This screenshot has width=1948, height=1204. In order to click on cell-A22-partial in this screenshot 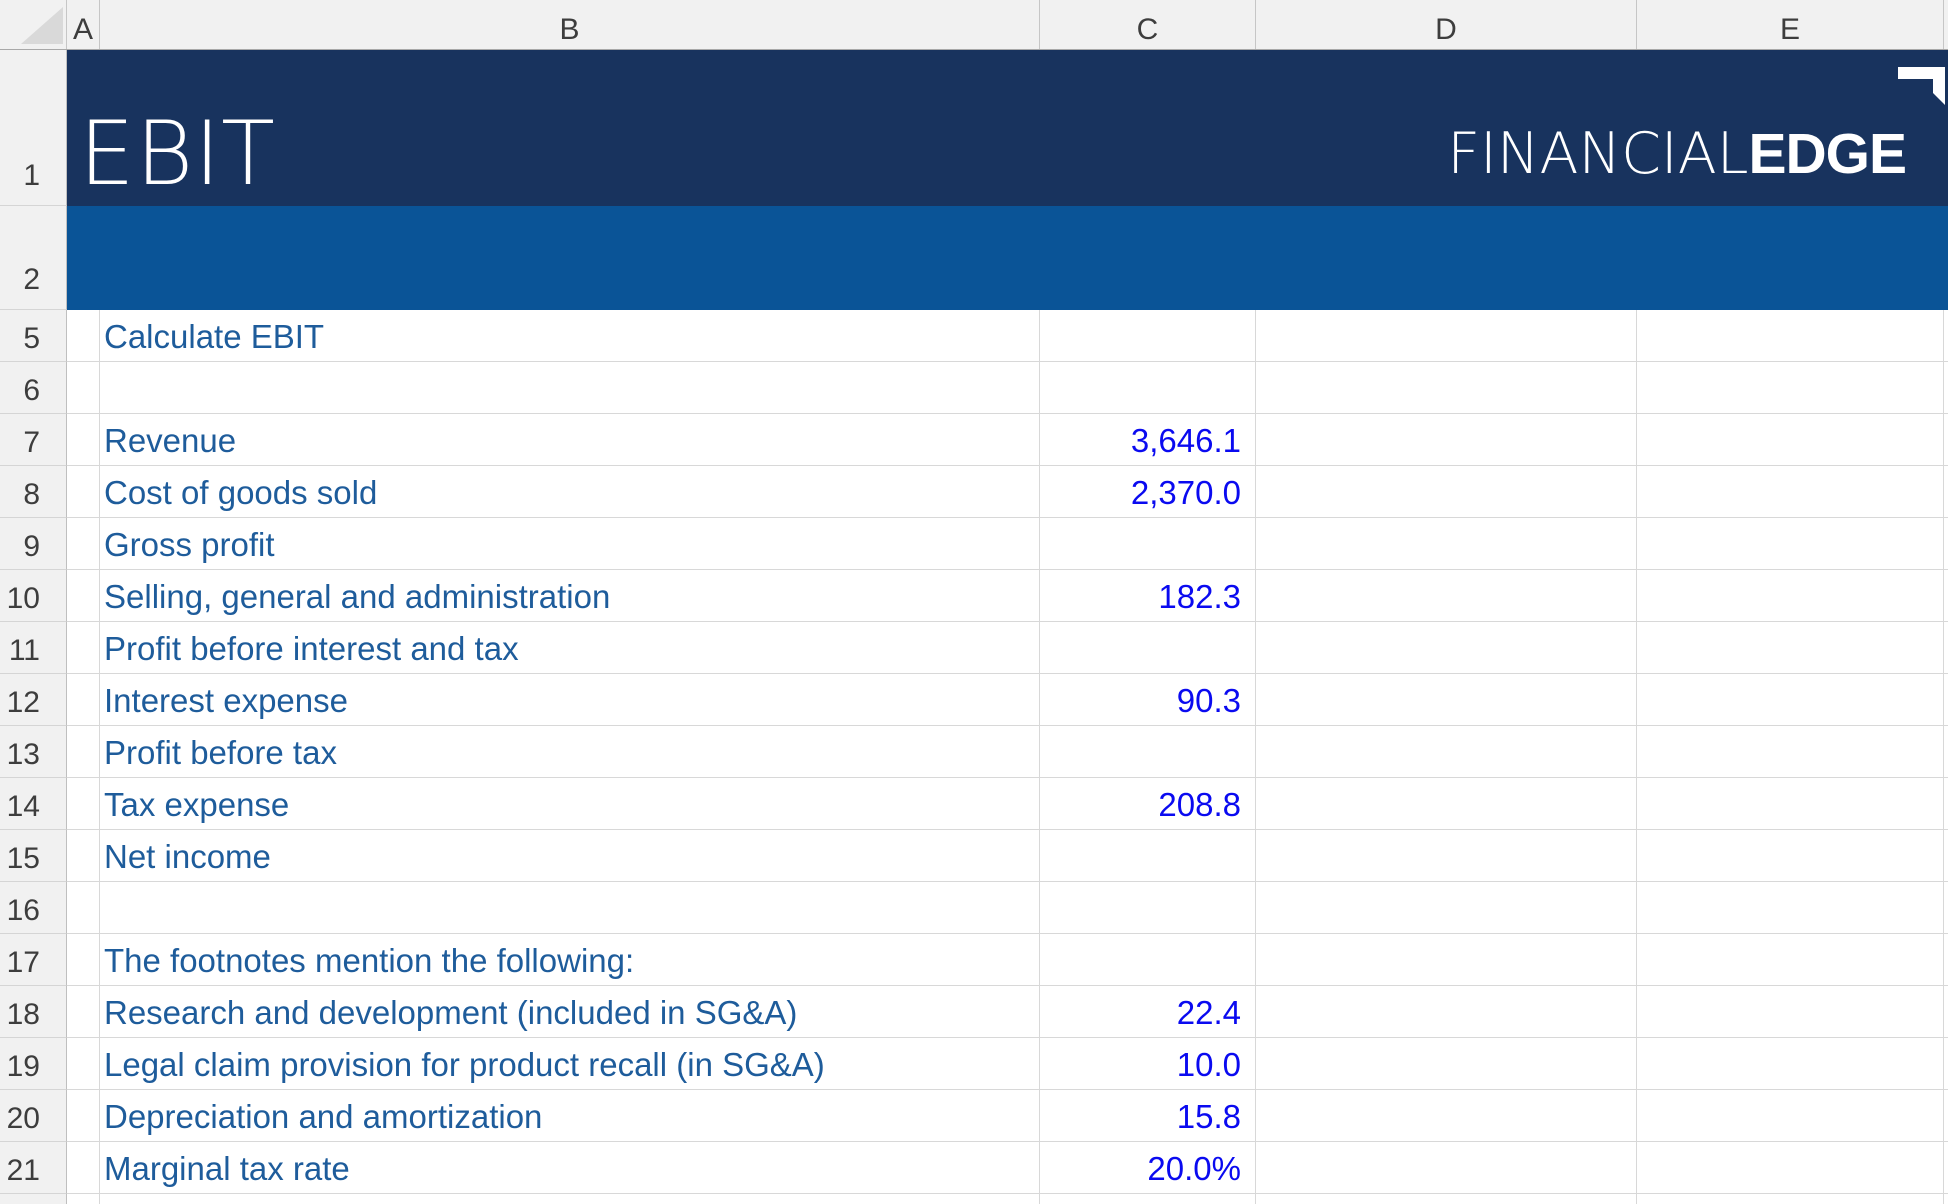, I will do `click(83, 1199)`.